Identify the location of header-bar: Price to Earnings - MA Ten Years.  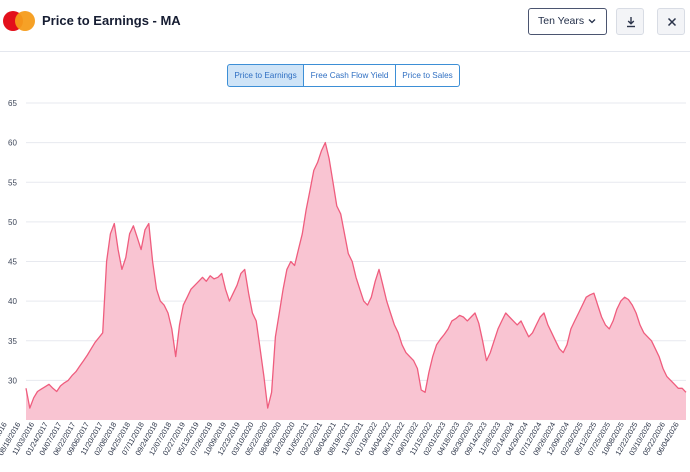
(345, 26).